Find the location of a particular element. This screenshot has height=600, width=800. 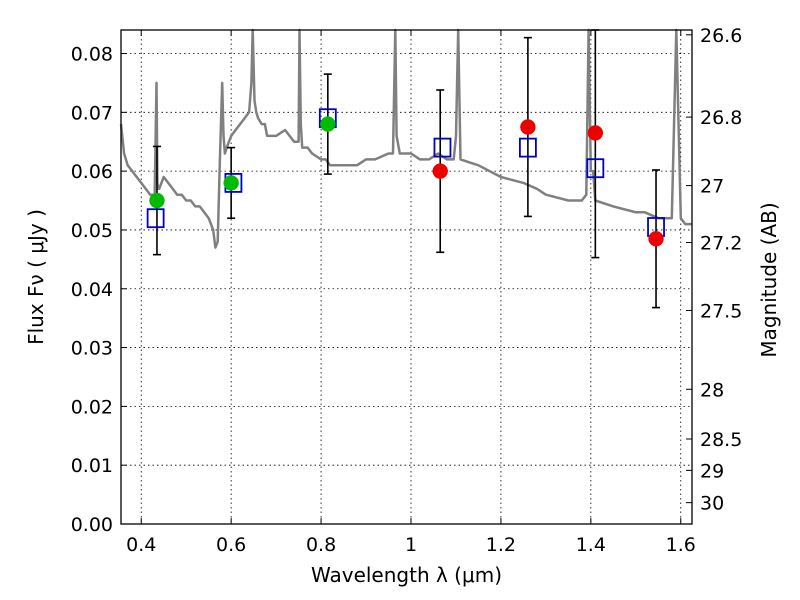

right-tick-label: 26.6 is located at coordinates (721, 36).